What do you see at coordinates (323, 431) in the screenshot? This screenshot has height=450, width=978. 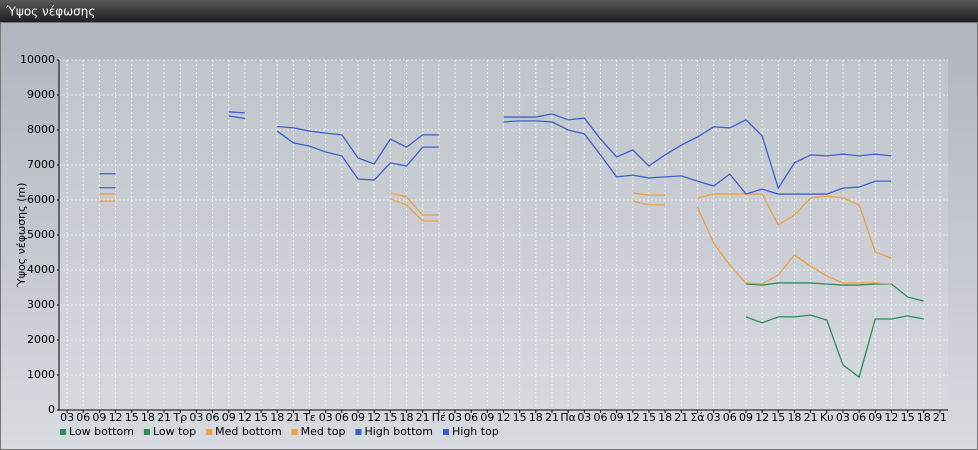 I see `legend-label: Med top` at bounding box center [323, 431].